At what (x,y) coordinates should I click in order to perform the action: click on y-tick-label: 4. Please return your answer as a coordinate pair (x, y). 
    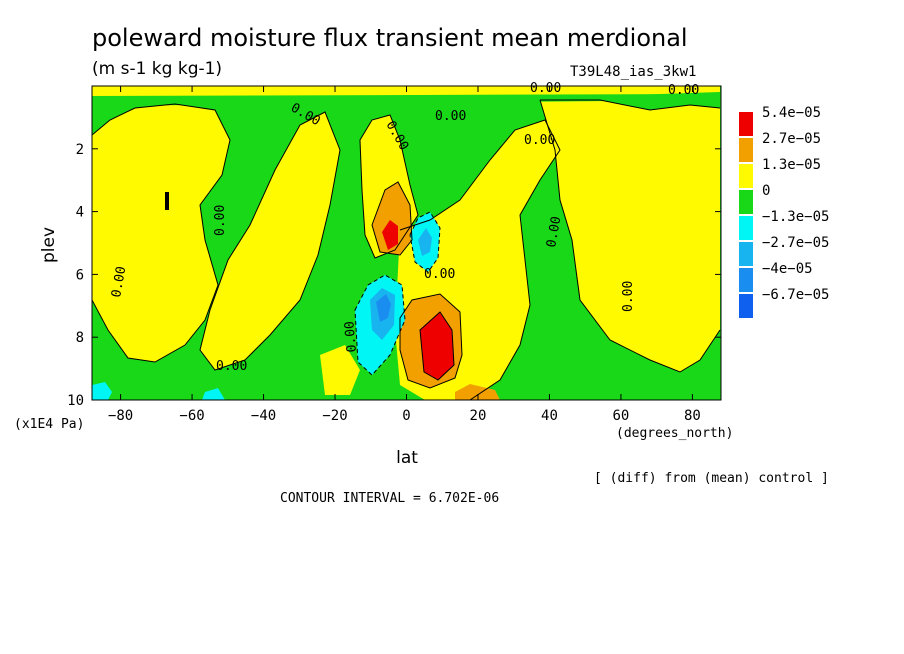
    Looking at the image, I should click on (80, 213).